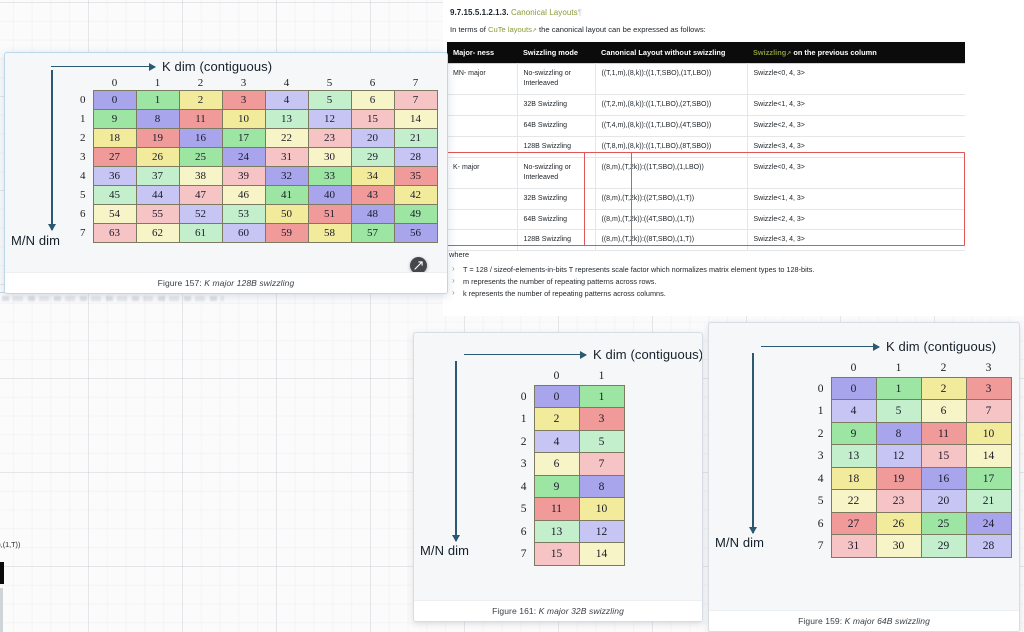 The image size is (1024, 632). I want to click on col-swizzling-mode: Swizzling mode, so click(556, 53).